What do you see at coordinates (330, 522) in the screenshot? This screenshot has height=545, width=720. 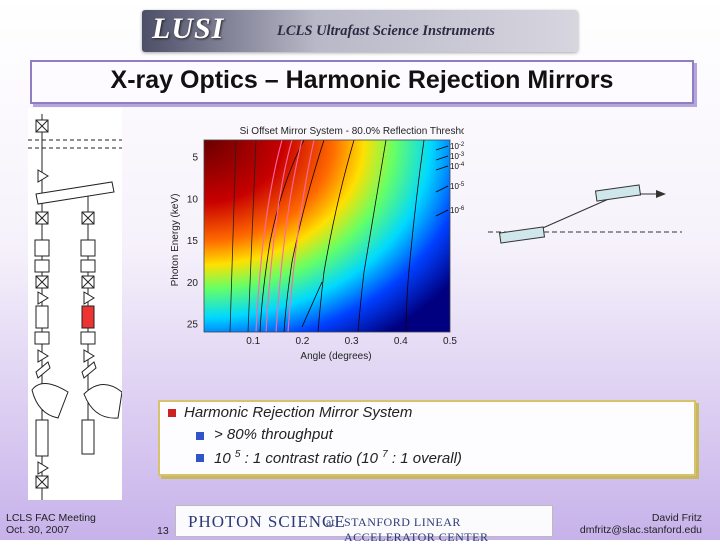 I see `footer-at: at` at bounding box center [330, 522].